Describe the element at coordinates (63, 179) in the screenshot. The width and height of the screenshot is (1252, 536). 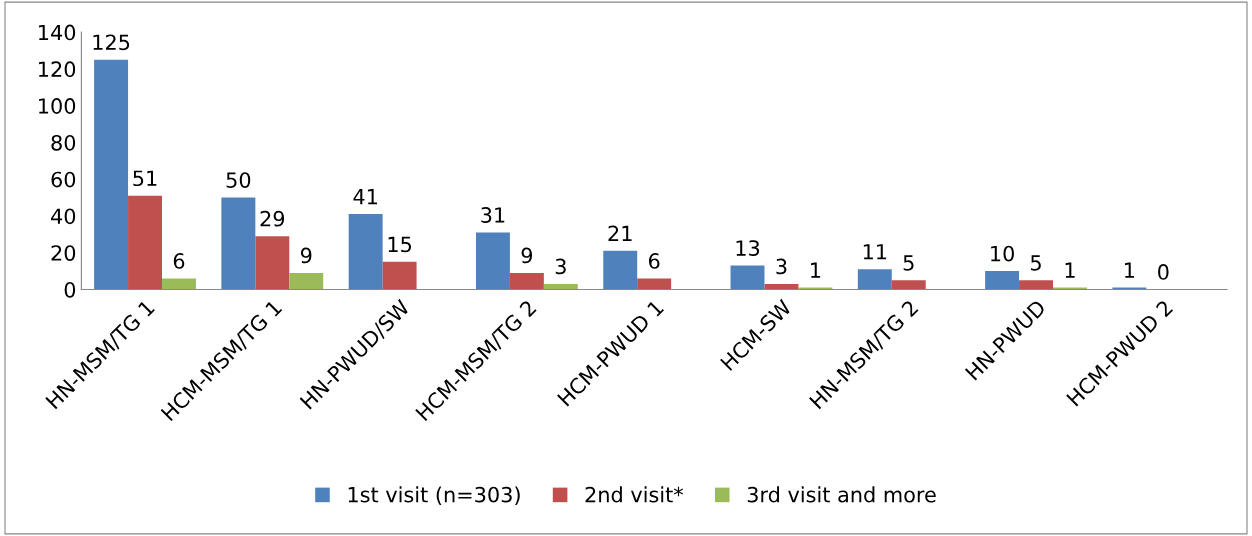
I see `y-tick-label: 60` at that location.